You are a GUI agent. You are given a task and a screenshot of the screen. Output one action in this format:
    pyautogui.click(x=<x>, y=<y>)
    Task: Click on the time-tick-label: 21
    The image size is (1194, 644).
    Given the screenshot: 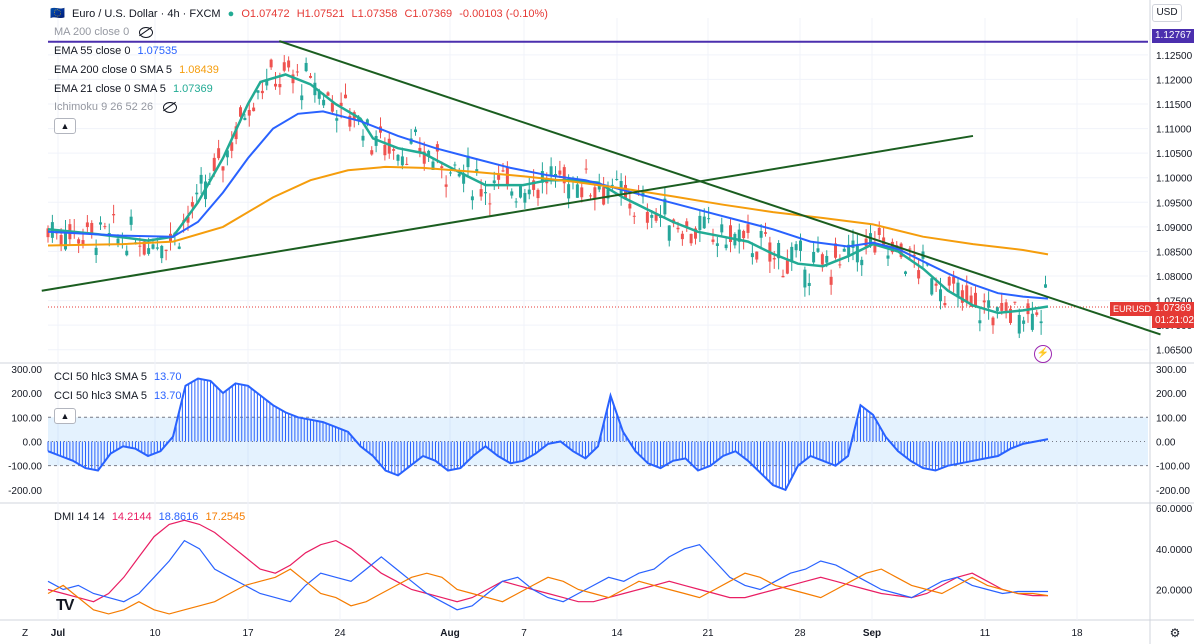 What is the action you would take?
    pyautogui.click(x=708, y=633)
    